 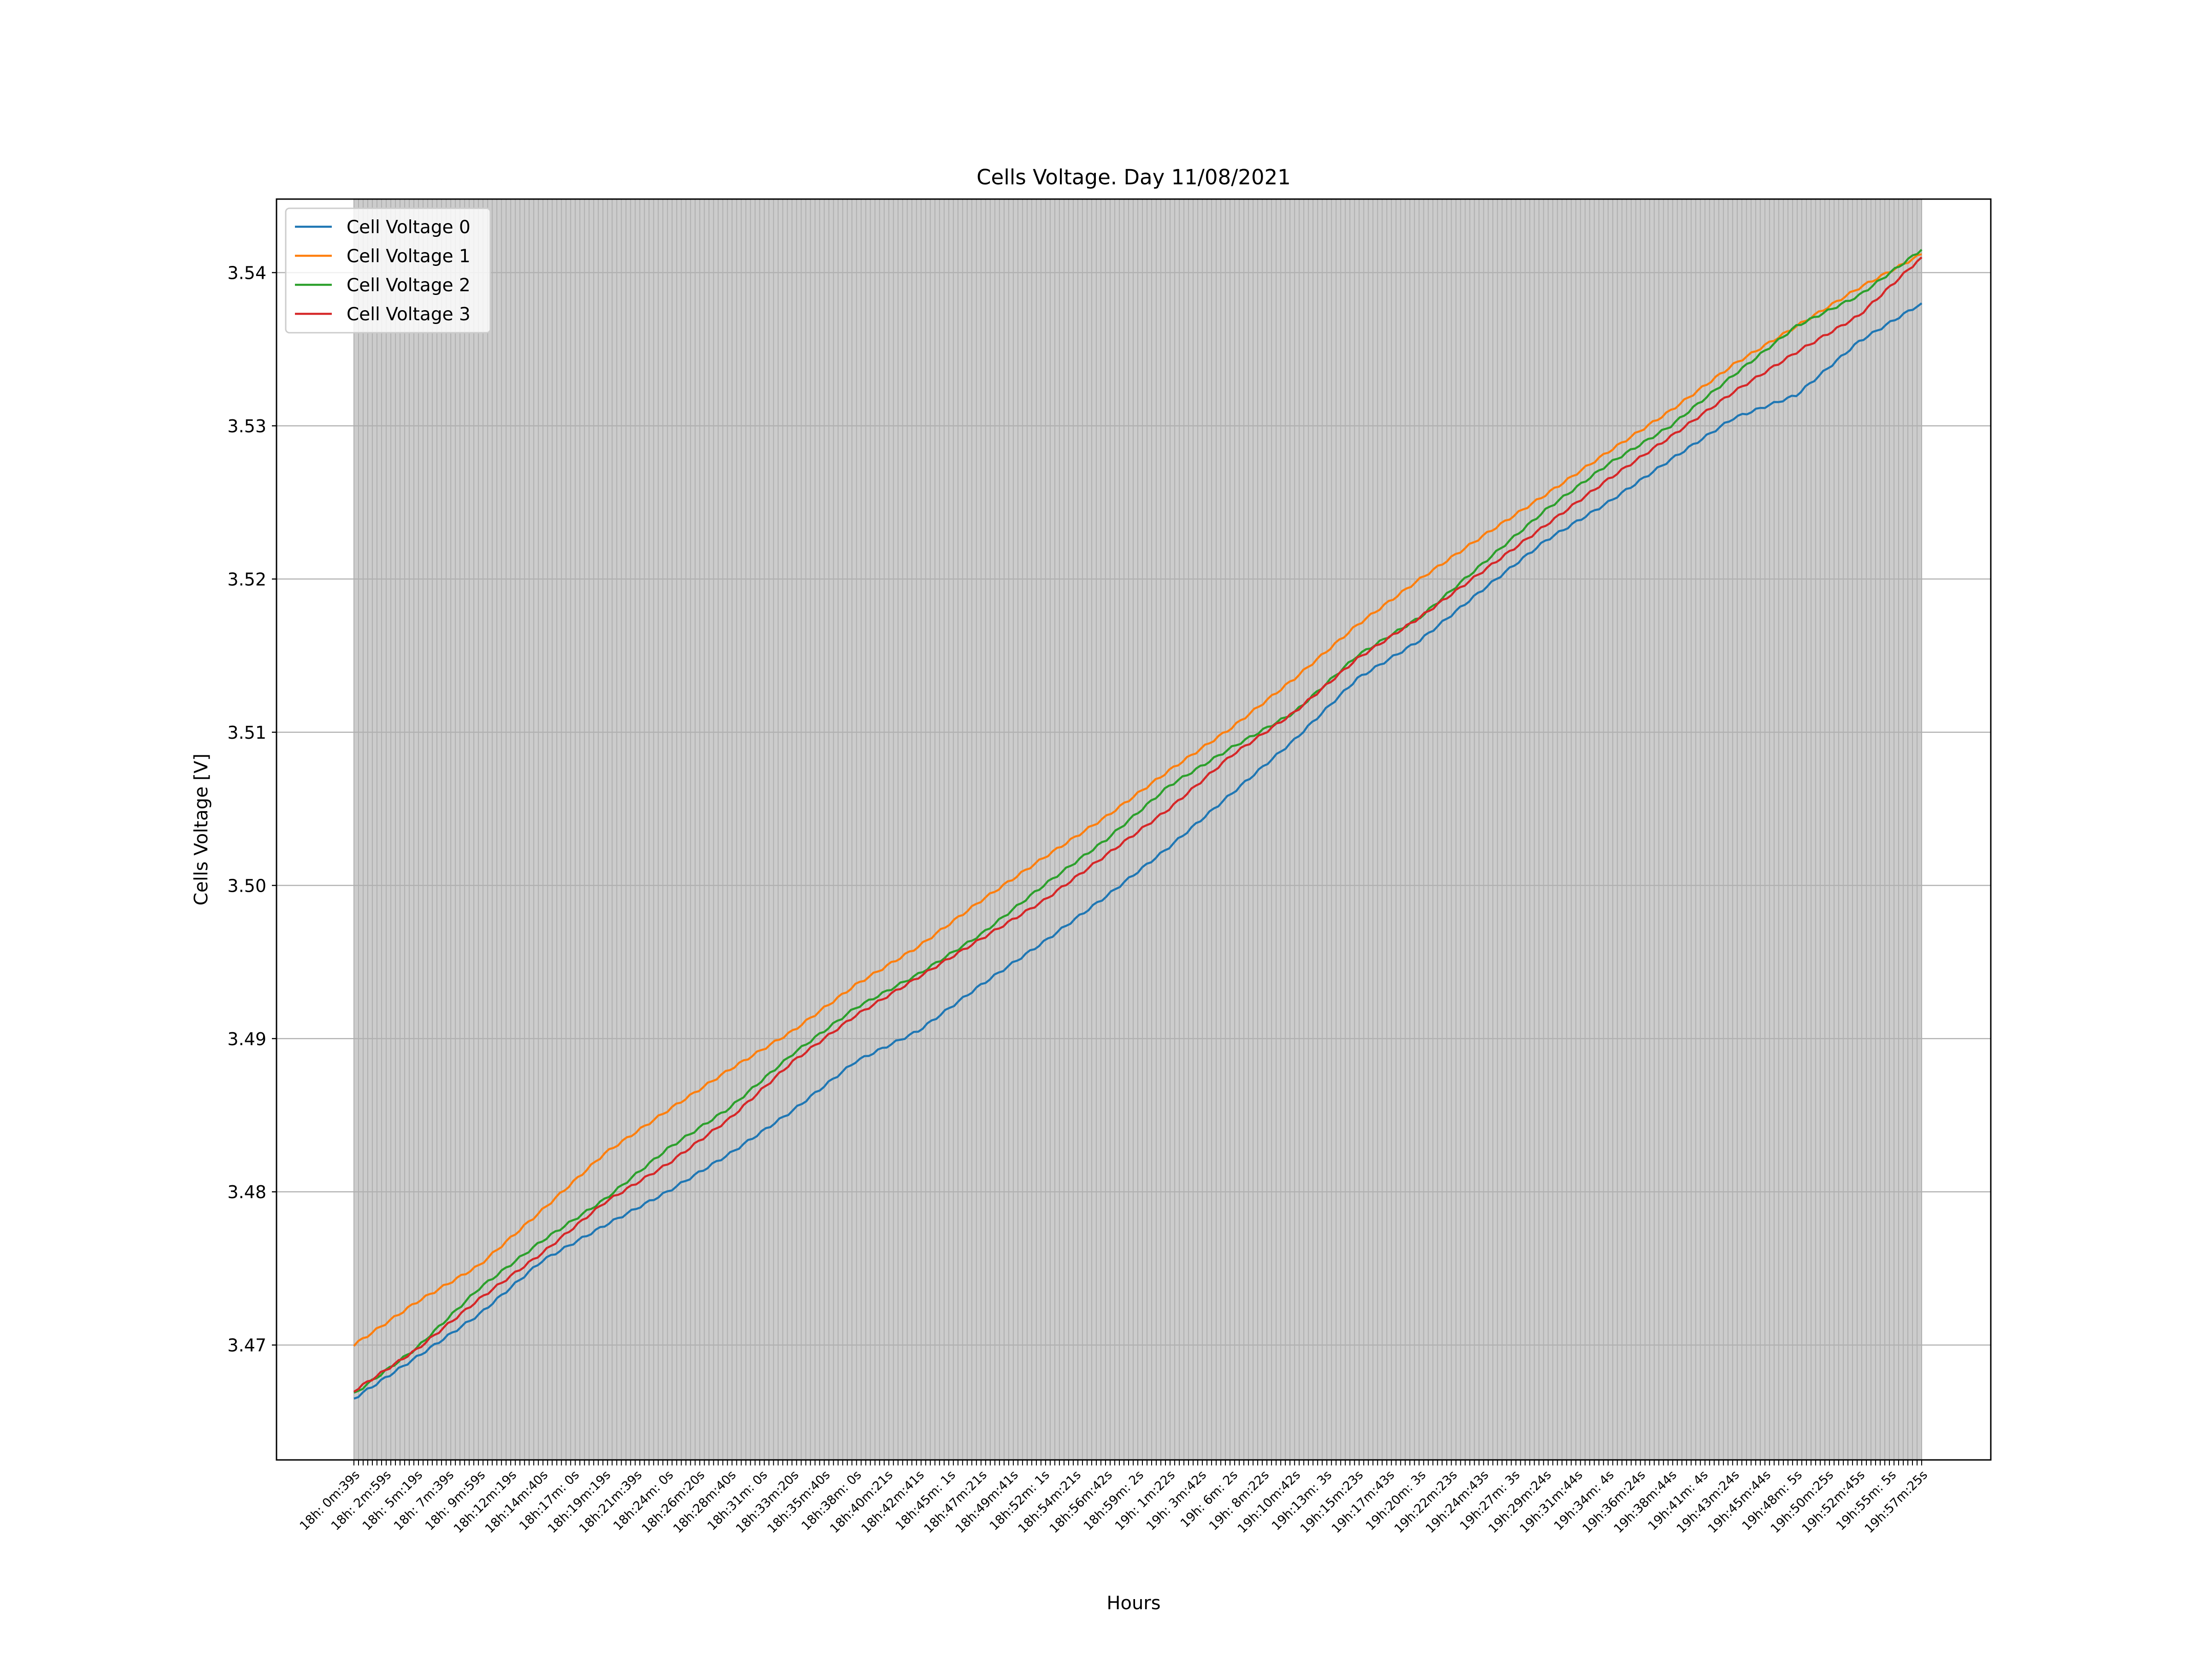 What do you see at coordinates (246, 273) in the screenshot?
I see `y-tick-label: 3.54` at bounding box center [246, 273].